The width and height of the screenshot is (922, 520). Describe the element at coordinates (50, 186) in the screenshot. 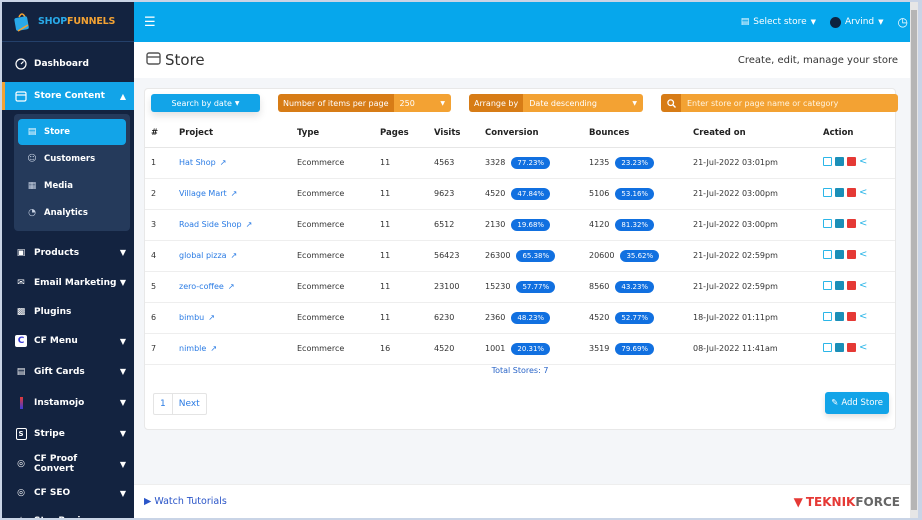

I see `sidebar-item-media: ▦ Media` at that location.